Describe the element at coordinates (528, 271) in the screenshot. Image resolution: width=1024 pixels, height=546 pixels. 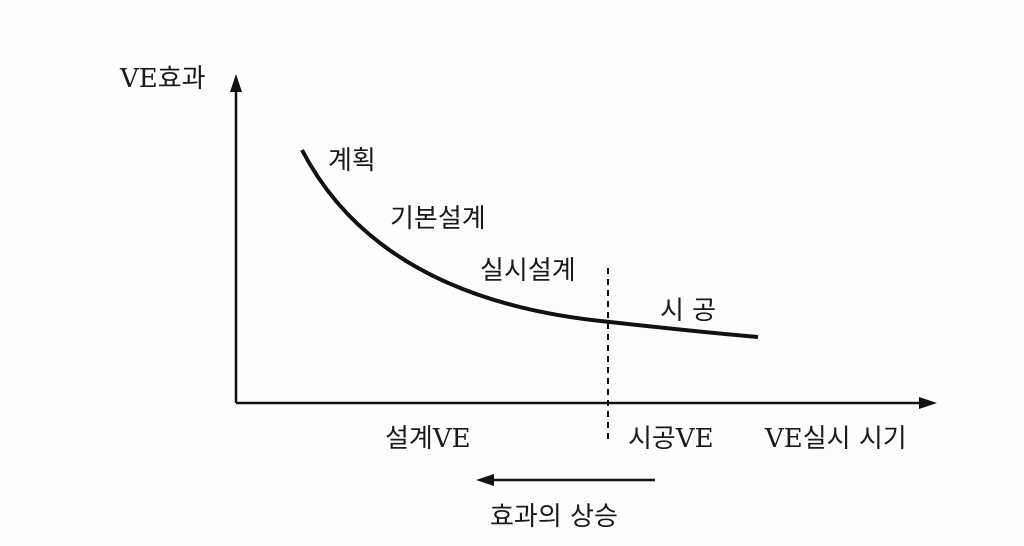
I see `curve-label: 실시설계` at that location.